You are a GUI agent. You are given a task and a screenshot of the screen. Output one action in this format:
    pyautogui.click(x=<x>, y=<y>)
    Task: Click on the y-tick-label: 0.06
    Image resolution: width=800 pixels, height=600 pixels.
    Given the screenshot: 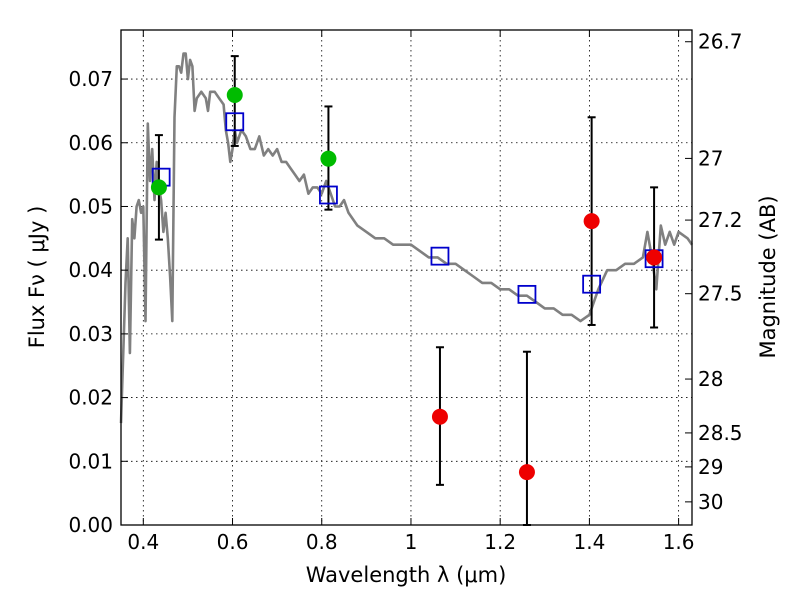 What is the action you would take?
    pyautogui.click(x=90, y=143)
    